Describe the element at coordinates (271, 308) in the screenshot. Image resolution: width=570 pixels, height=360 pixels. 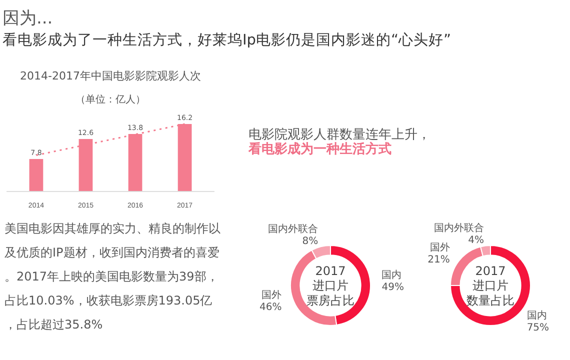
I see `data-label: 46%` at that location.